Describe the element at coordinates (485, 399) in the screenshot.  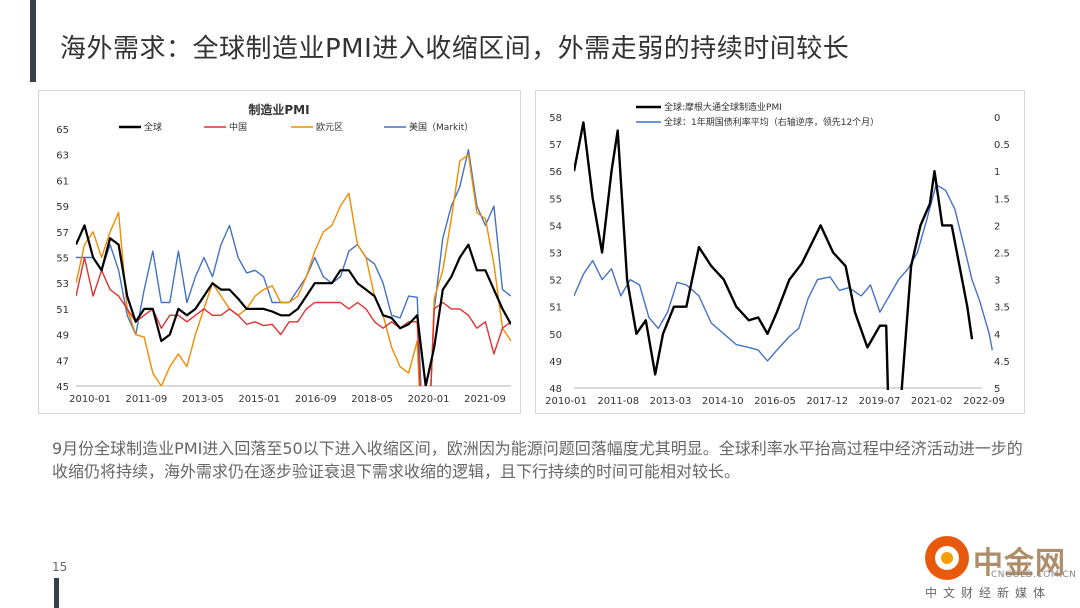
I see `x-tick-label: 2021-09` at that location.